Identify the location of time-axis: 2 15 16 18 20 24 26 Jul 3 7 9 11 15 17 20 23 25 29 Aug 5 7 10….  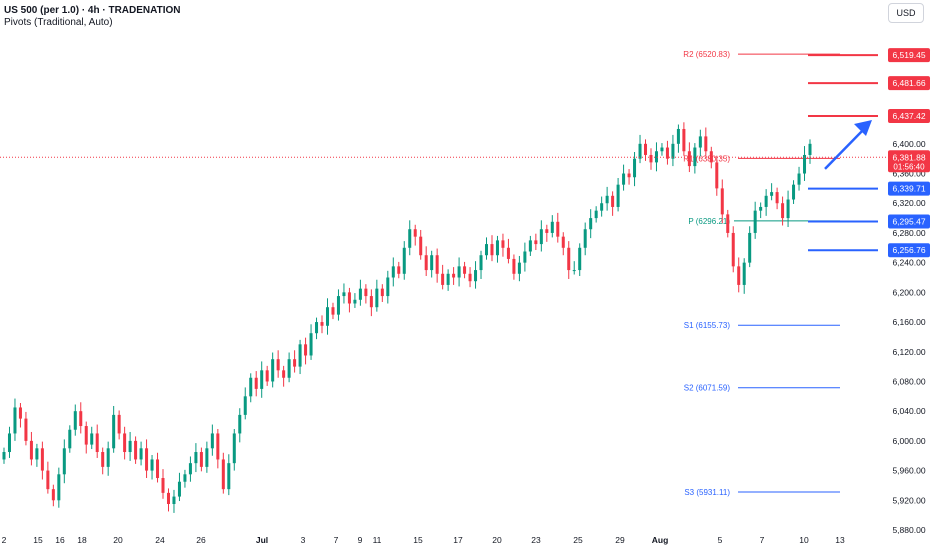
(423, 540).